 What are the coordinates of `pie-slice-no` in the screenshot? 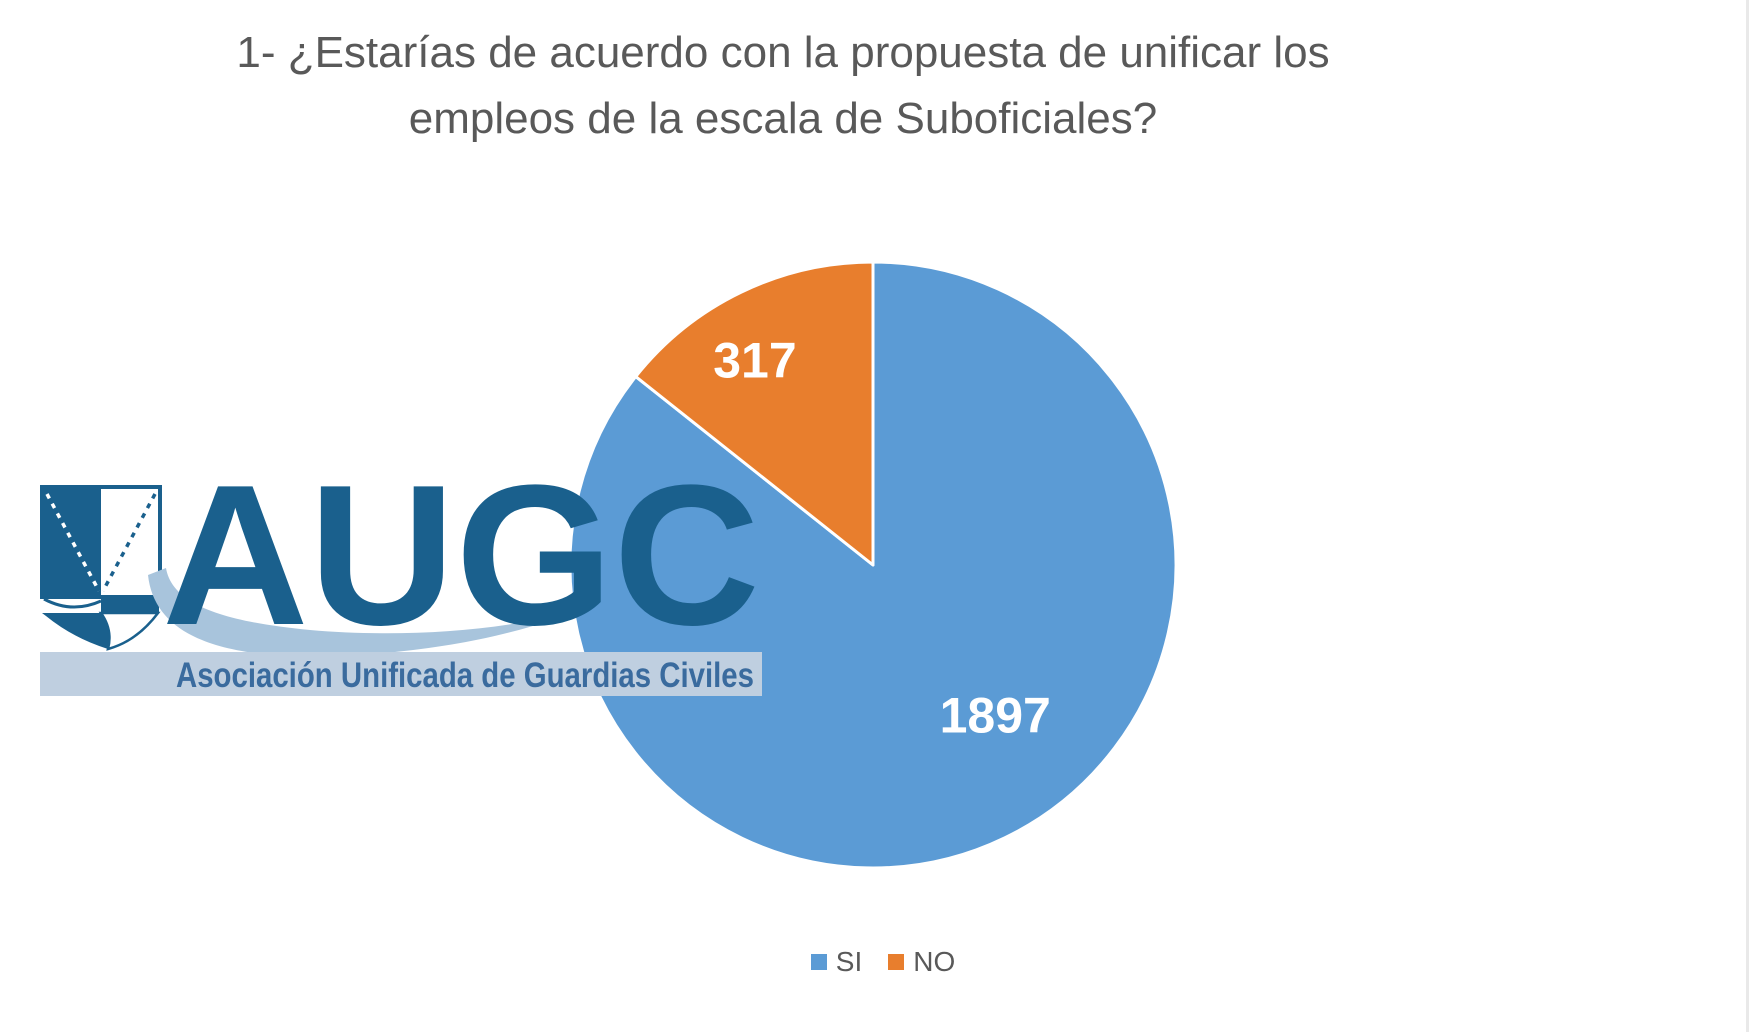 It's located at (754, 413).